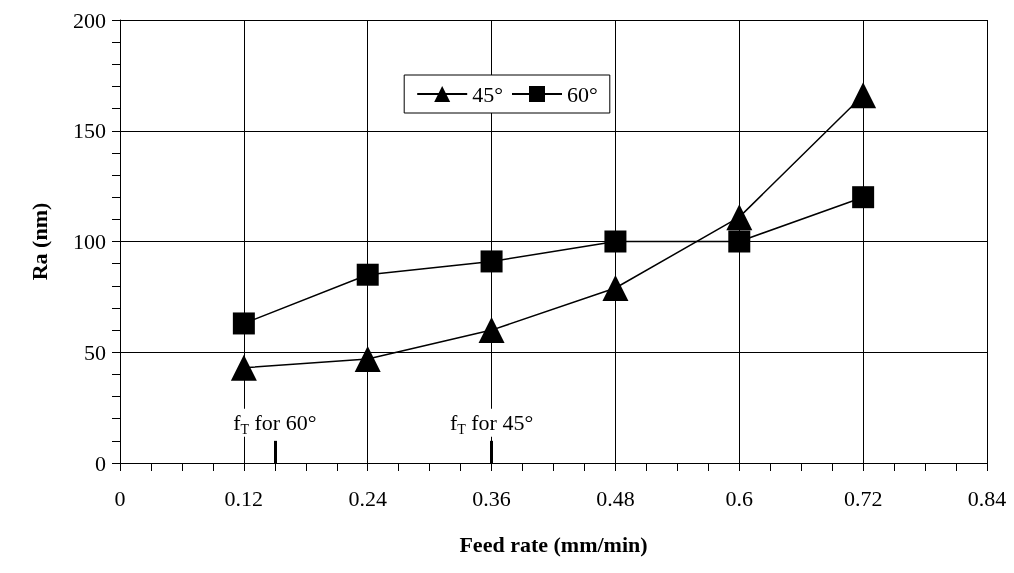 This screenshot has height=573, width=1014. I want to click on x-tick-label: 0, so click(120, 498).